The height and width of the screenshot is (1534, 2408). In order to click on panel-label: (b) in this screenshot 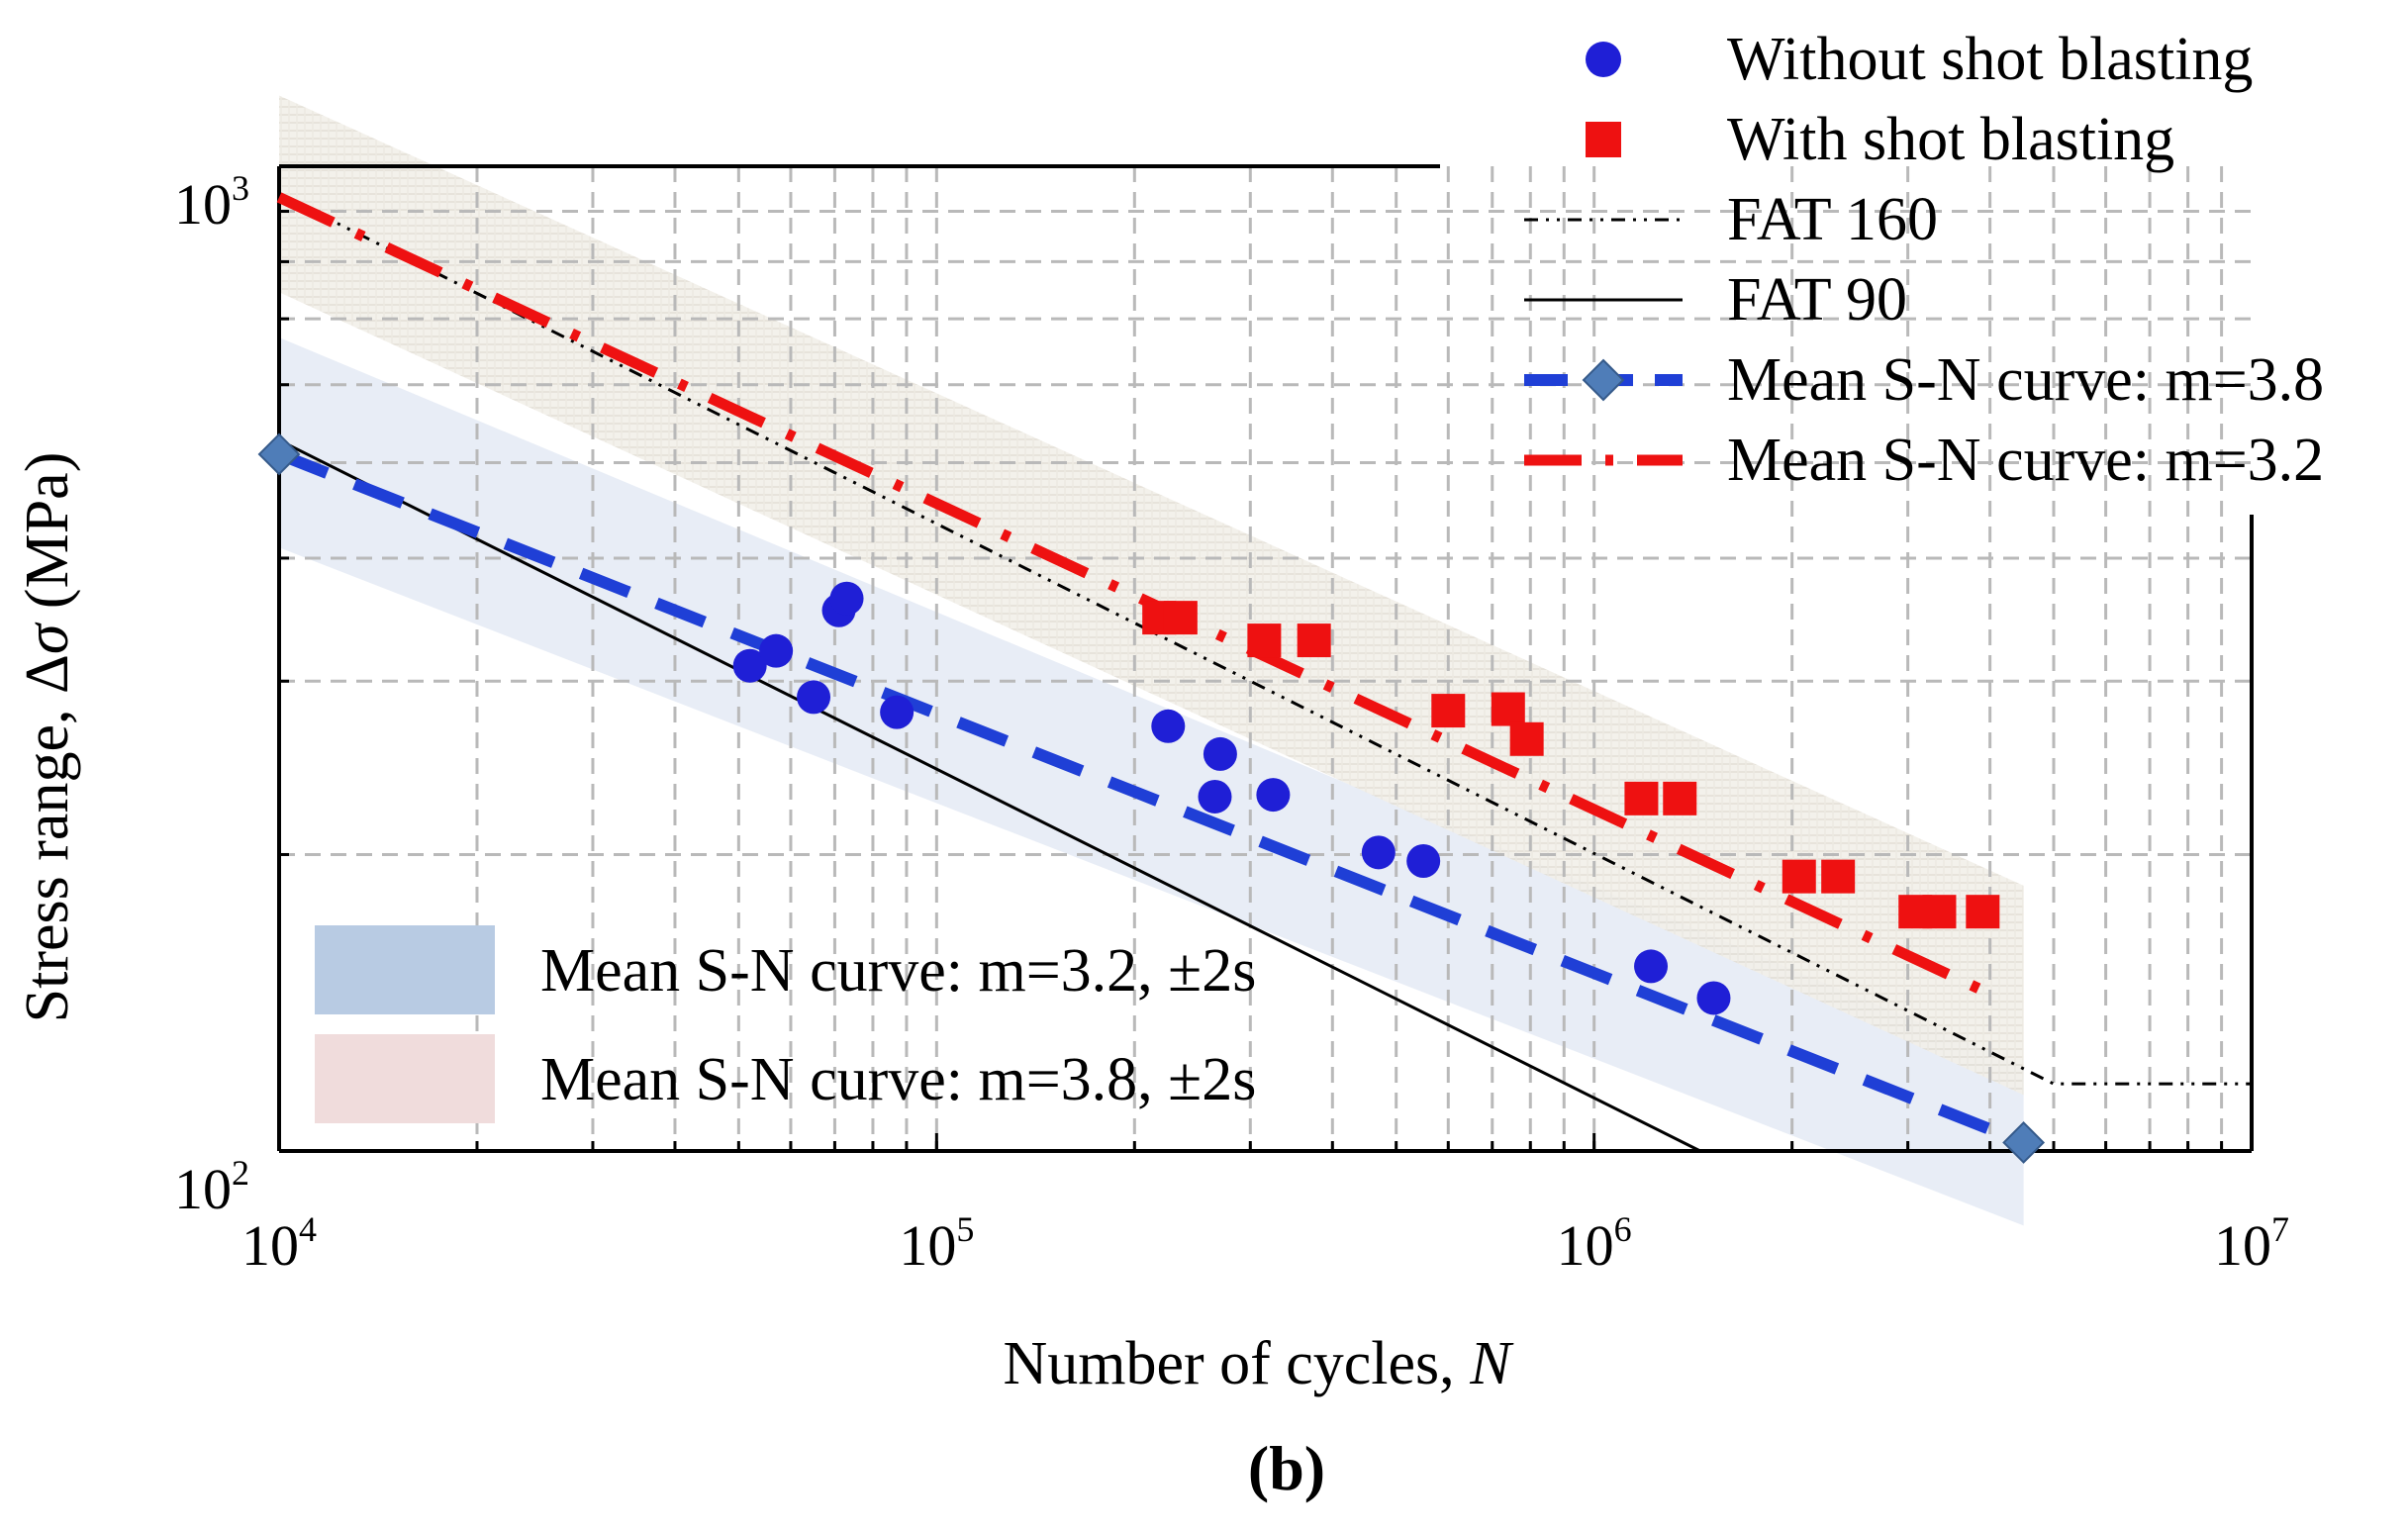, I will do `click(1286, 1468)`.